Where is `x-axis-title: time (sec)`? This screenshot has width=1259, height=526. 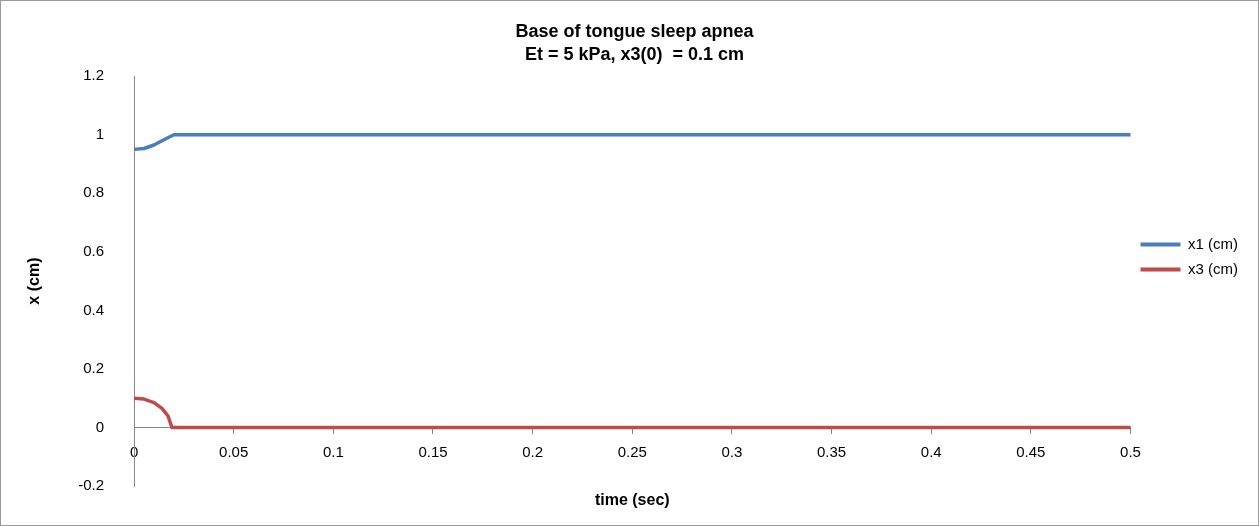 x-axis-title: time (sec) is located at coordinates (632, 500).